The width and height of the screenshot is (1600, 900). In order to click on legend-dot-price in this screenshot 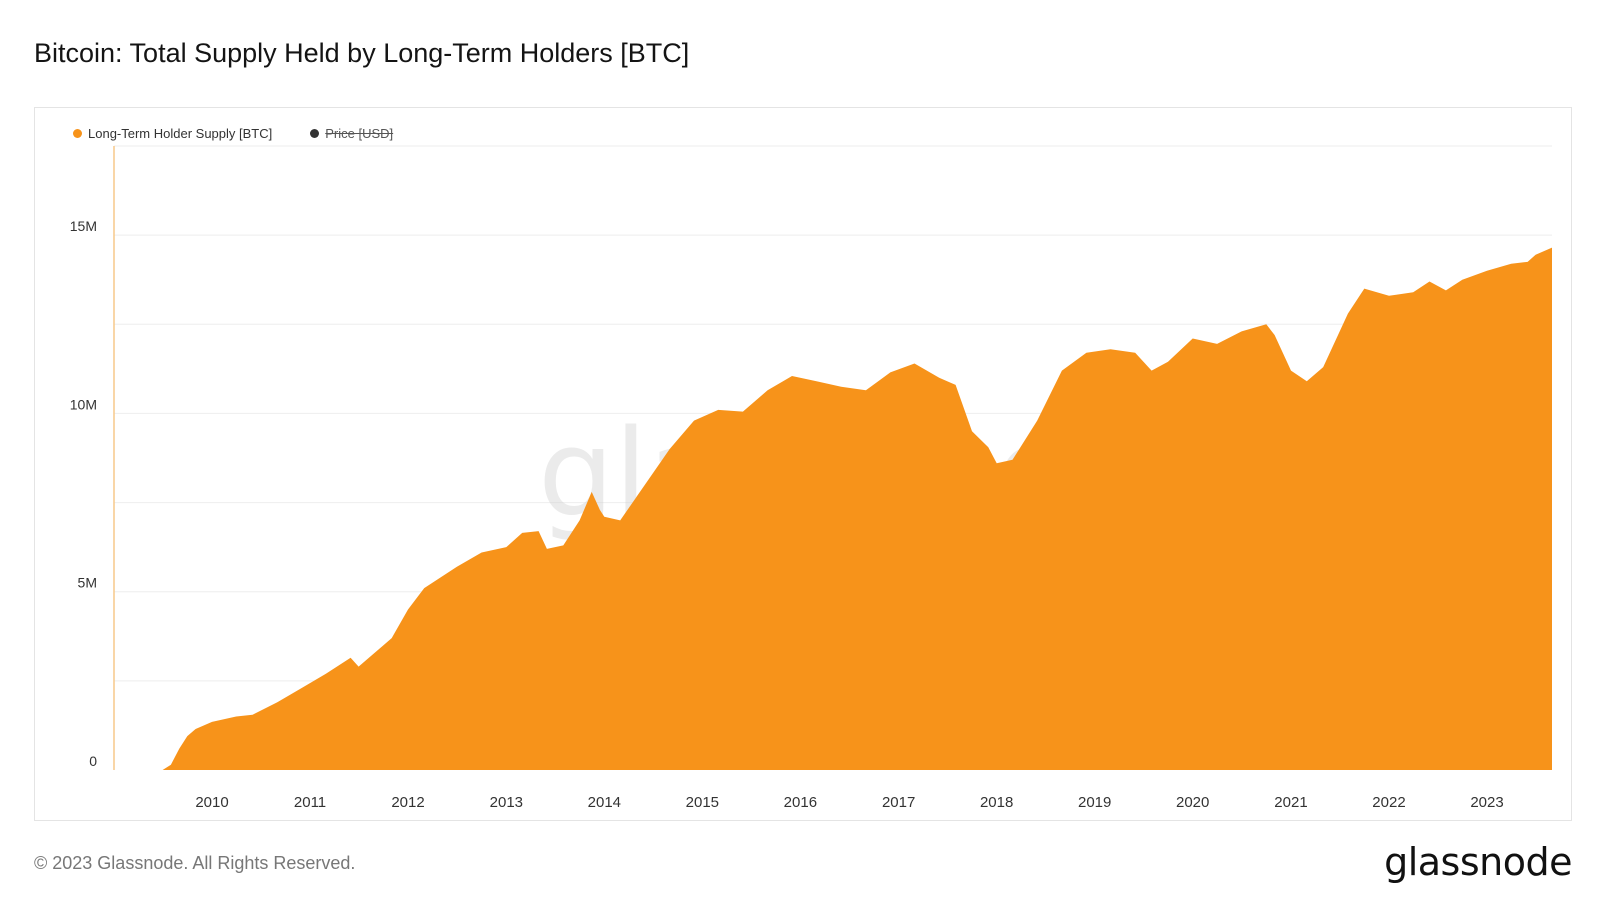, I will do `click(315, 133)`.